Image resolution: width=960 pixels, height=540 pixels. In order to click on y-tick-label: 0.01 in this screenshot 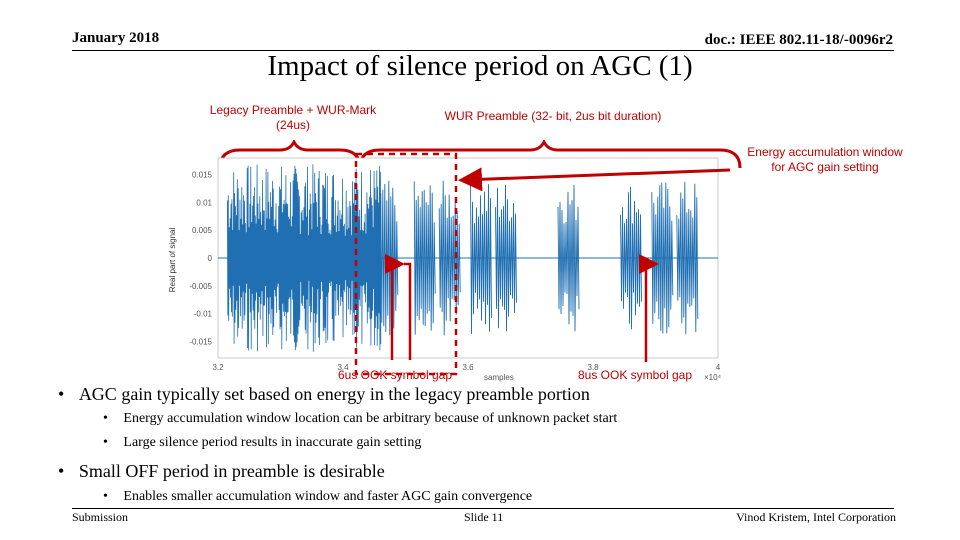, I will do `click(204, 202)`.